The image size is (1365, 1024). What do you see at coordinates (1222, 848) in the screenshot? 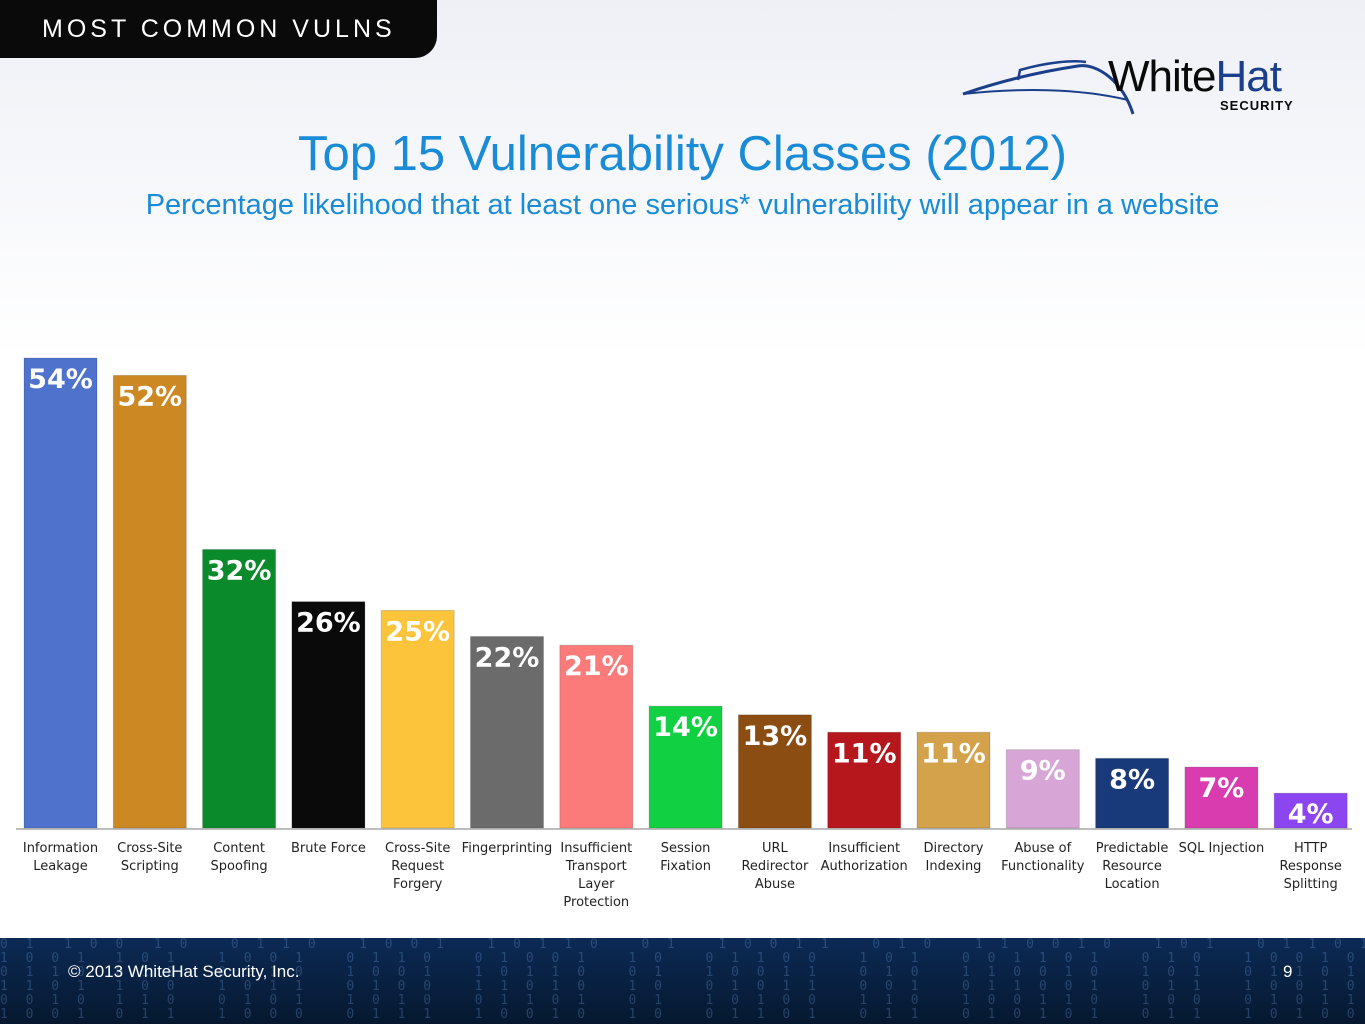
I see `category-label: SQL Injection` at bounding box center [1222, 848].